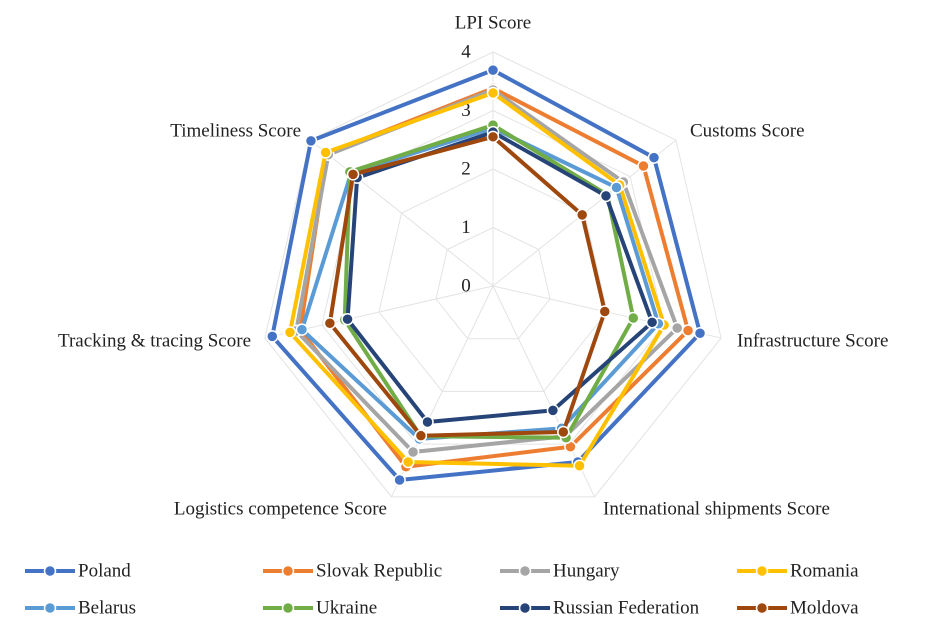 This screenshot has height=621, width=927. What do you see at coordinates (466, 227) in the screenshot?
I see `r-tick-label: 1` at bounding box center [466, 227].